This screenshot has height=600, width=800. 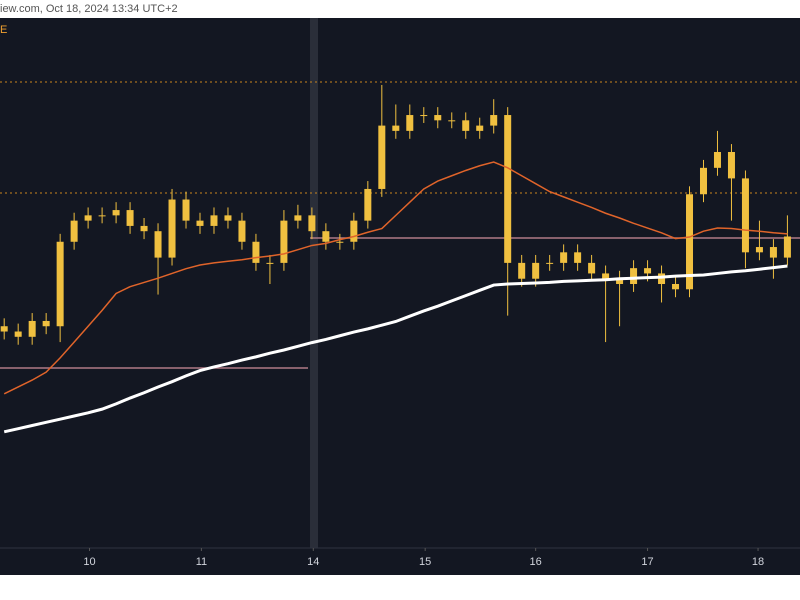 I want to click on x-tick-label: 11, so click(x=201, y=562).